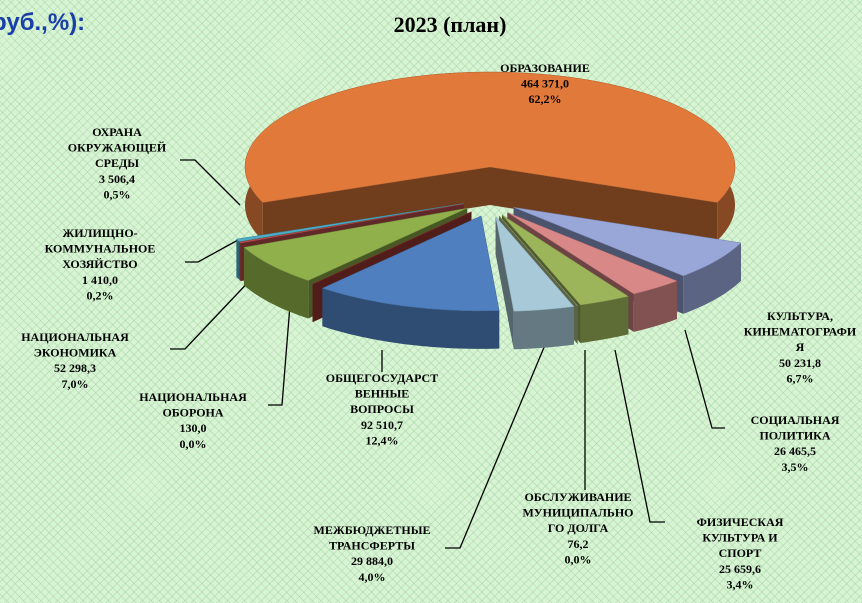 This screenshot has height=603, width=862. What do you see at coordinates (577, 513) in the screenshot?
I see `label-line: МУНИЦИПАЛЬНО` at bounding box center [577, 513].